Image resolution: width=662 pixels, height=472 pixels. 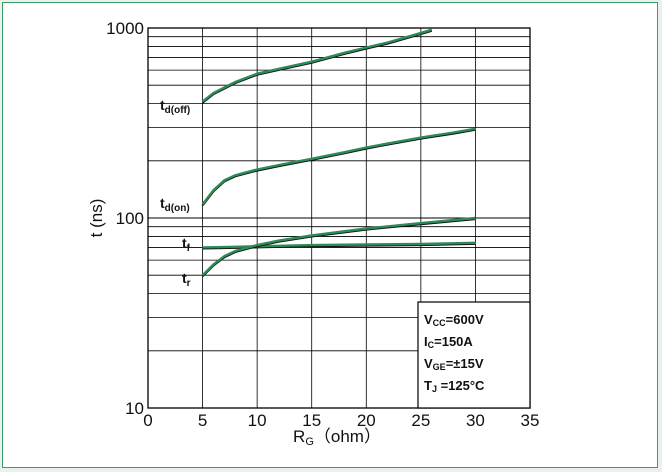 What do you see at coordinates (175, 106) in the screenshot?
I see `curve-label-t_d(off): td(off)` at bounding box center [175, 106].